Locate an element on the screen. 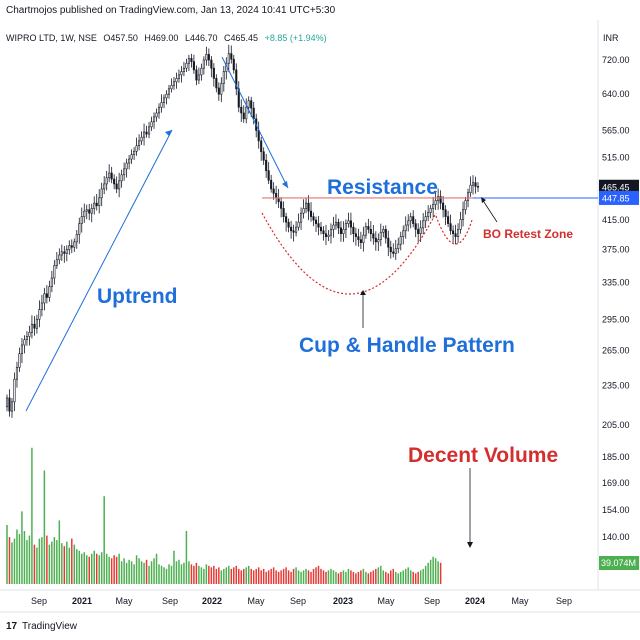 This screenshot has width=640, height=640. symbol-name: WIPRO LTD, 1W, NSE is located at coordinates (51, 38).